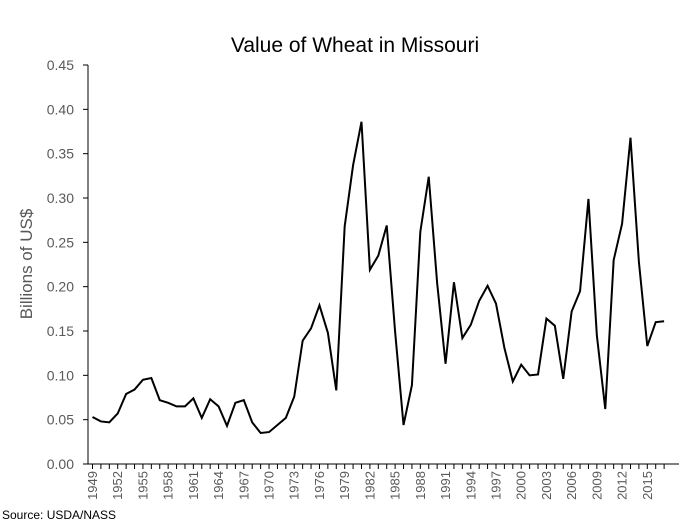 The width and height of the screenshot is (698, 524). Describe the element at coordinates (60, 242) in the screenshot. I see `y-tick-label: 0.25` at that location.